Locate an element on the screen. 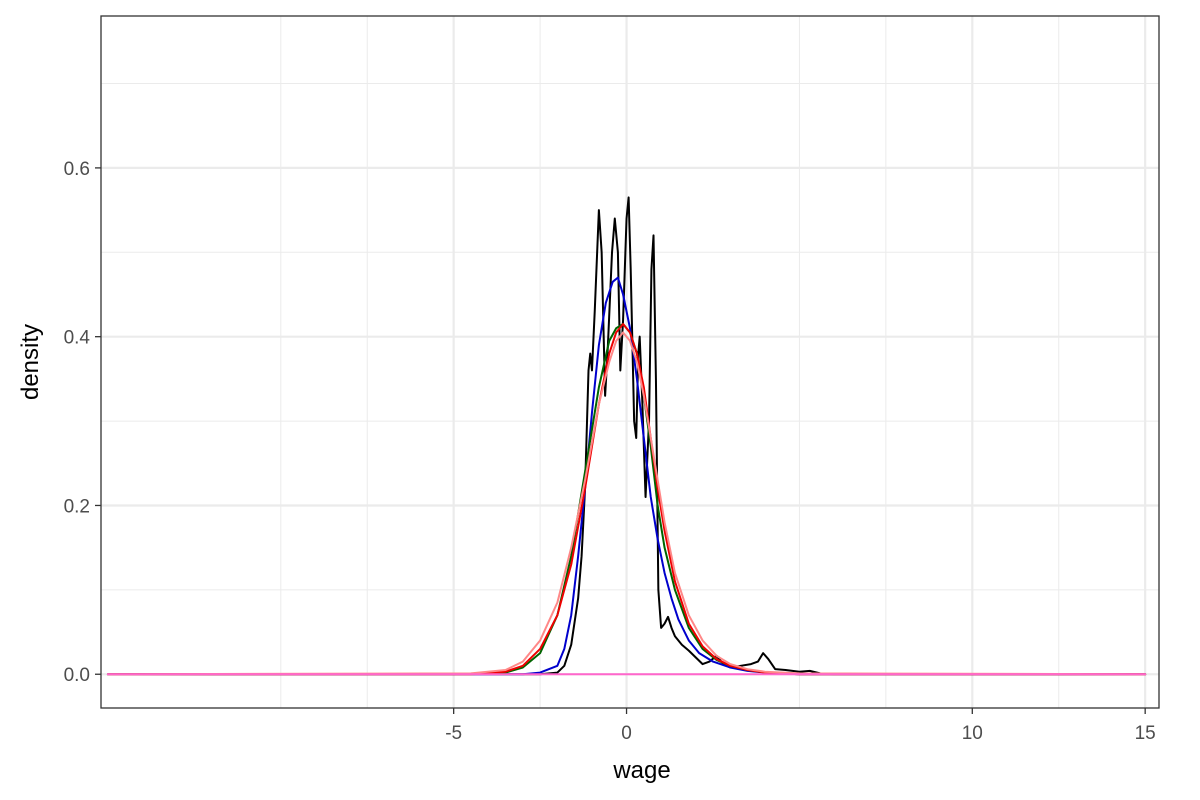  y-tick-label: 0.4 is located at coordinates (77, 338).